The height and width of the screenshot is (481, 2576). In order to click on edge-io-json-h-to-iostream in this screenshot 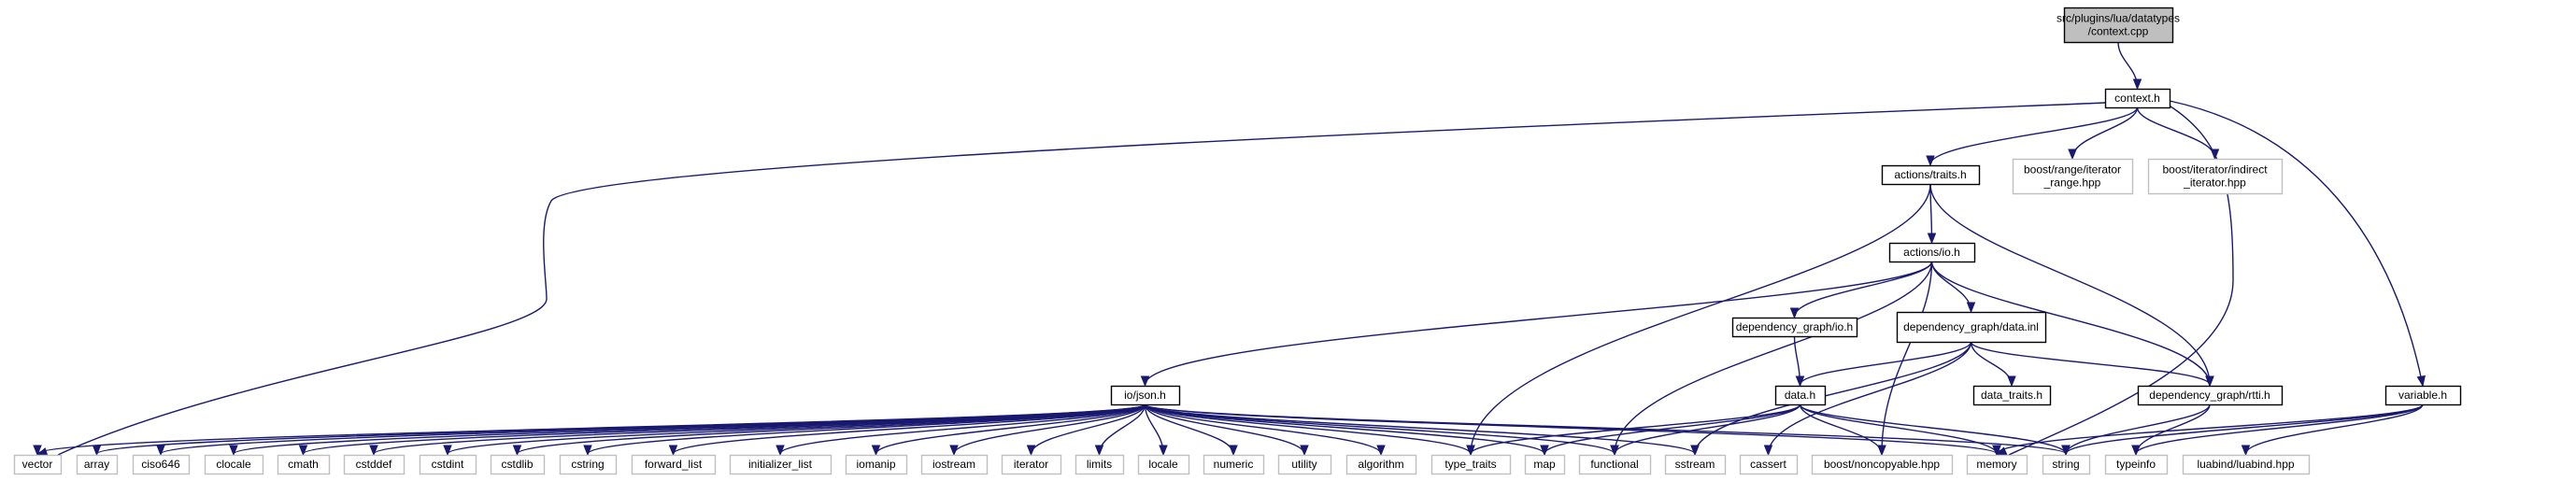, I will do `click(1049, 429)`.